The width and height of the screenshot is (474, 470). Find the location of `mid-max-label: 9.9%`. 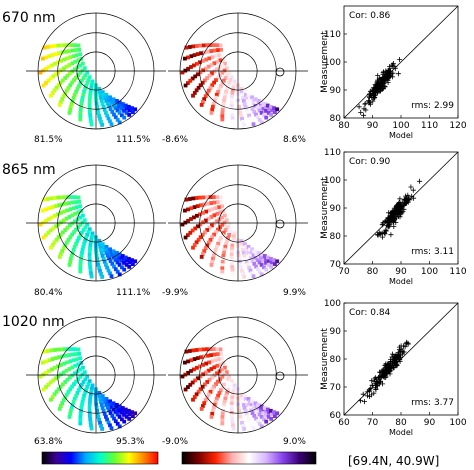

mid-max-label: 9.9% is located at coordinates (294, 293).